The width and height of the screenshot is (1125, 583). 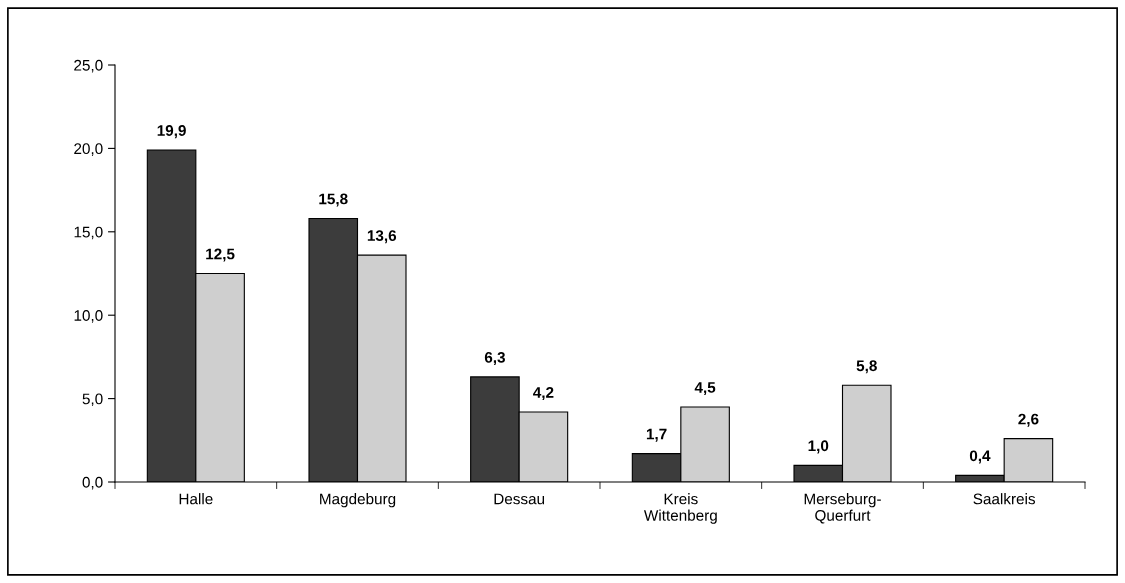 What do you see at coordinates (866, 367) in the screenshot?
I see `data-label: 5,8` at bounding box center [866, 367].